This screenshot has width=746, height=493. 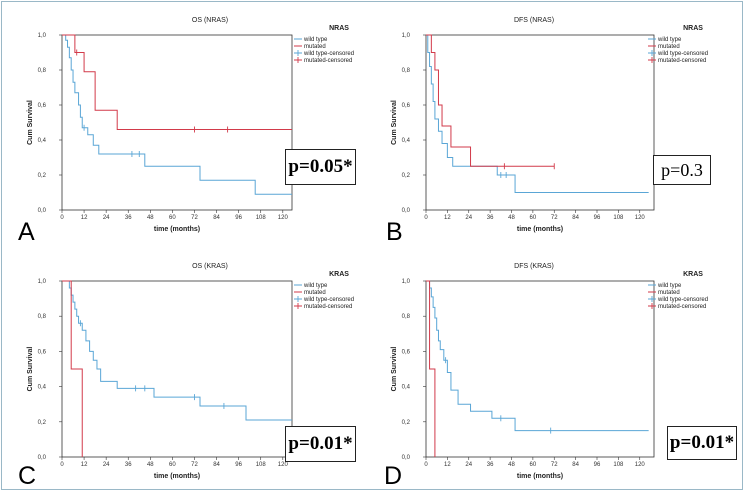 I want to click on x-axis-label-a: time (months), so click(x=177, y=229).